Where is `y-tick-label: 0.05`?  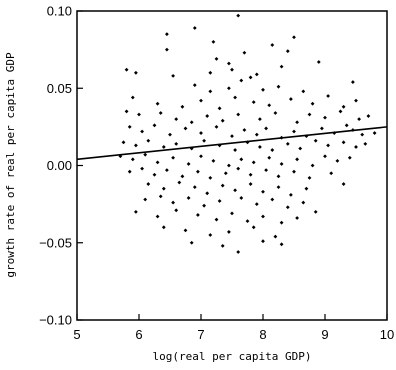
y-tick-label: 0.05 is located at coordinates (59, 88).